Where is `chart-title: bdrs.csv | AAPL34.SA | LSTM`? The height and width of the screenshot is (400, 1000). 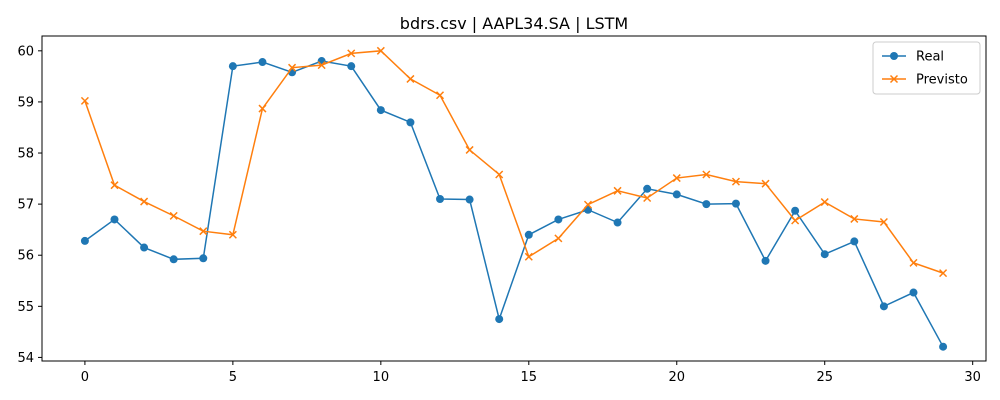 chart-title: bdrs.csv | AAPL34.SA | LSTM is located at coordinates (514, 23).